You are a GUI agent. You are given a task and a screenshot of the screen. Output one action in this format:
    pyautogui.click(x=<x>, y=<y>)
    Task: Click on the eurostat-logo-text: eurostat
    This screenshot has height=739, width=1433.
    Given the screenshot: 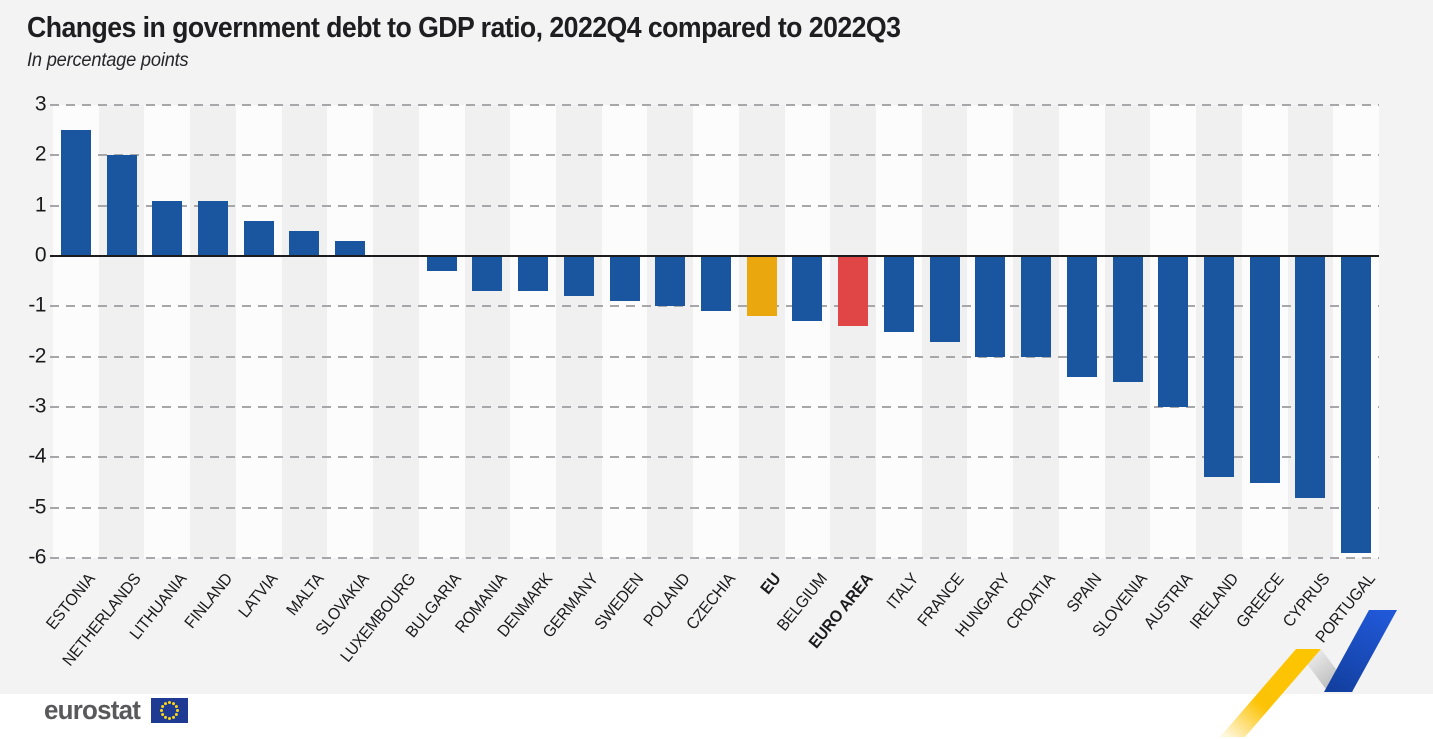 What is the action you would take?
    pyautogui.click(x=92, y=710)
    